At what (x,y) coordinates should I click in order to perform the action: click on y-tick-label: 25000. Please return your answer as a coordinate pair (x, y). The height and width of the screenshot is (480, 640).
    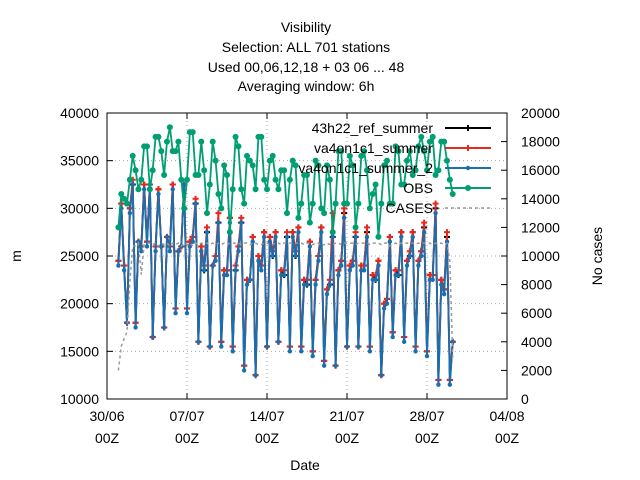
    Looking at the image, I should click on (79, 256).